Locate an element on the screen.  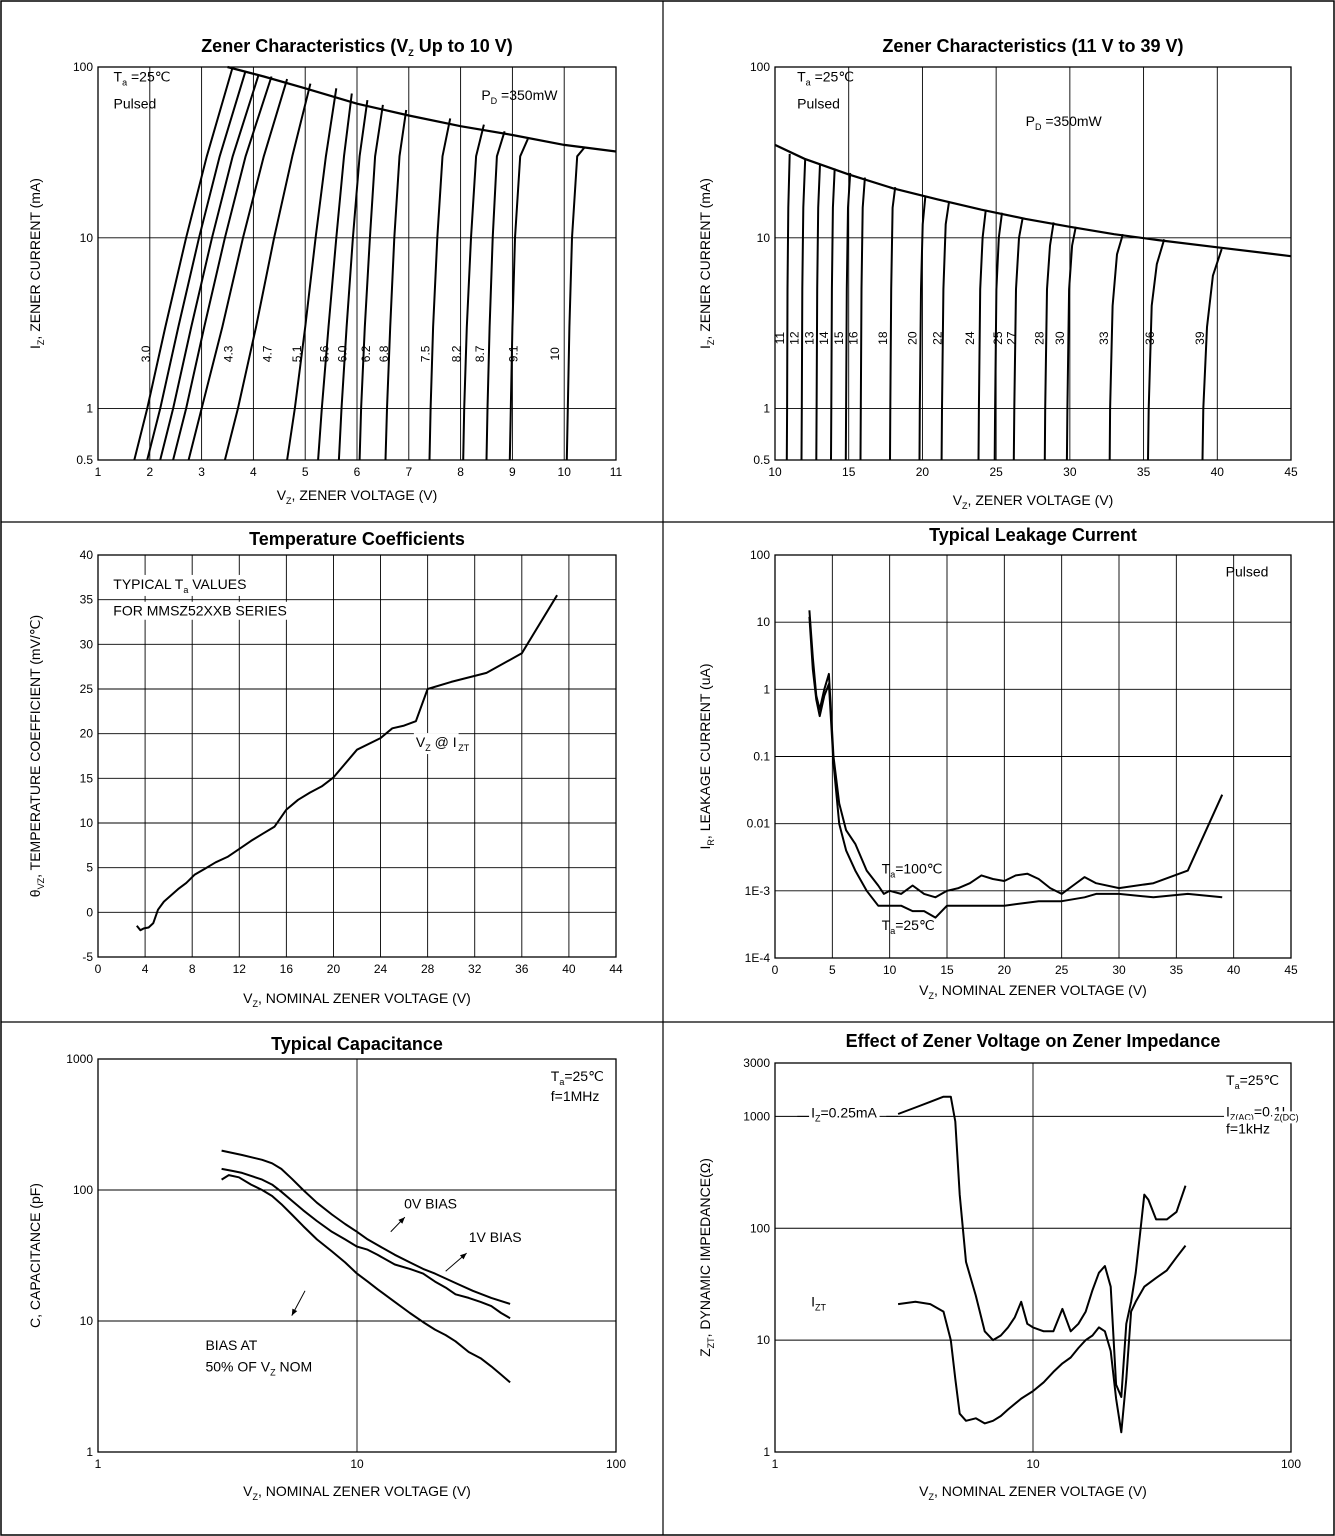
y-tick-label: 100 is located at coordinates (760, 555).